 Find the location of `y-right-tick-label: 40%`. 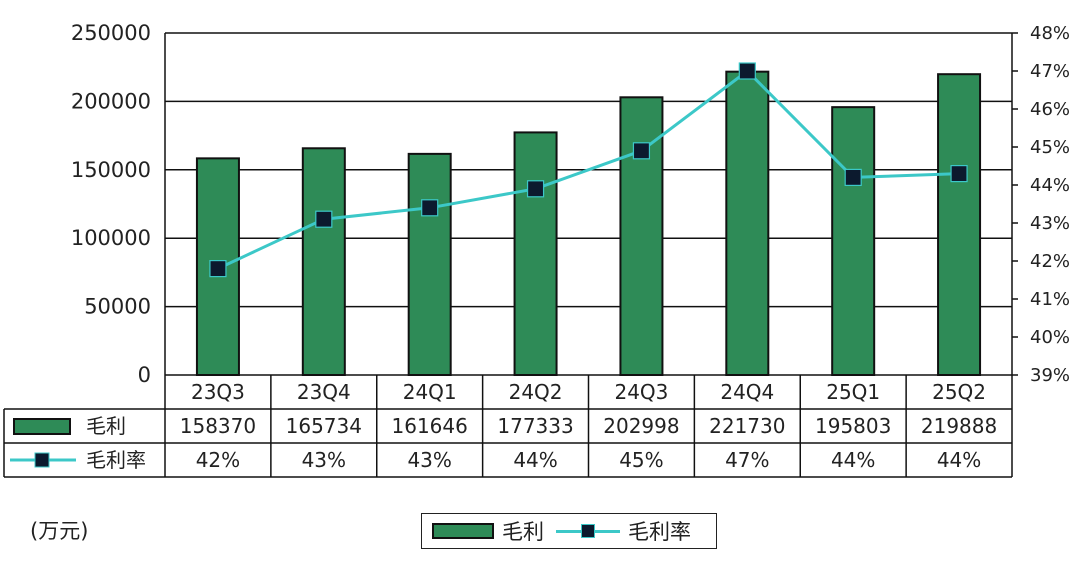

y-right-tick-label: 40% is located at coordinates (1050, 337).